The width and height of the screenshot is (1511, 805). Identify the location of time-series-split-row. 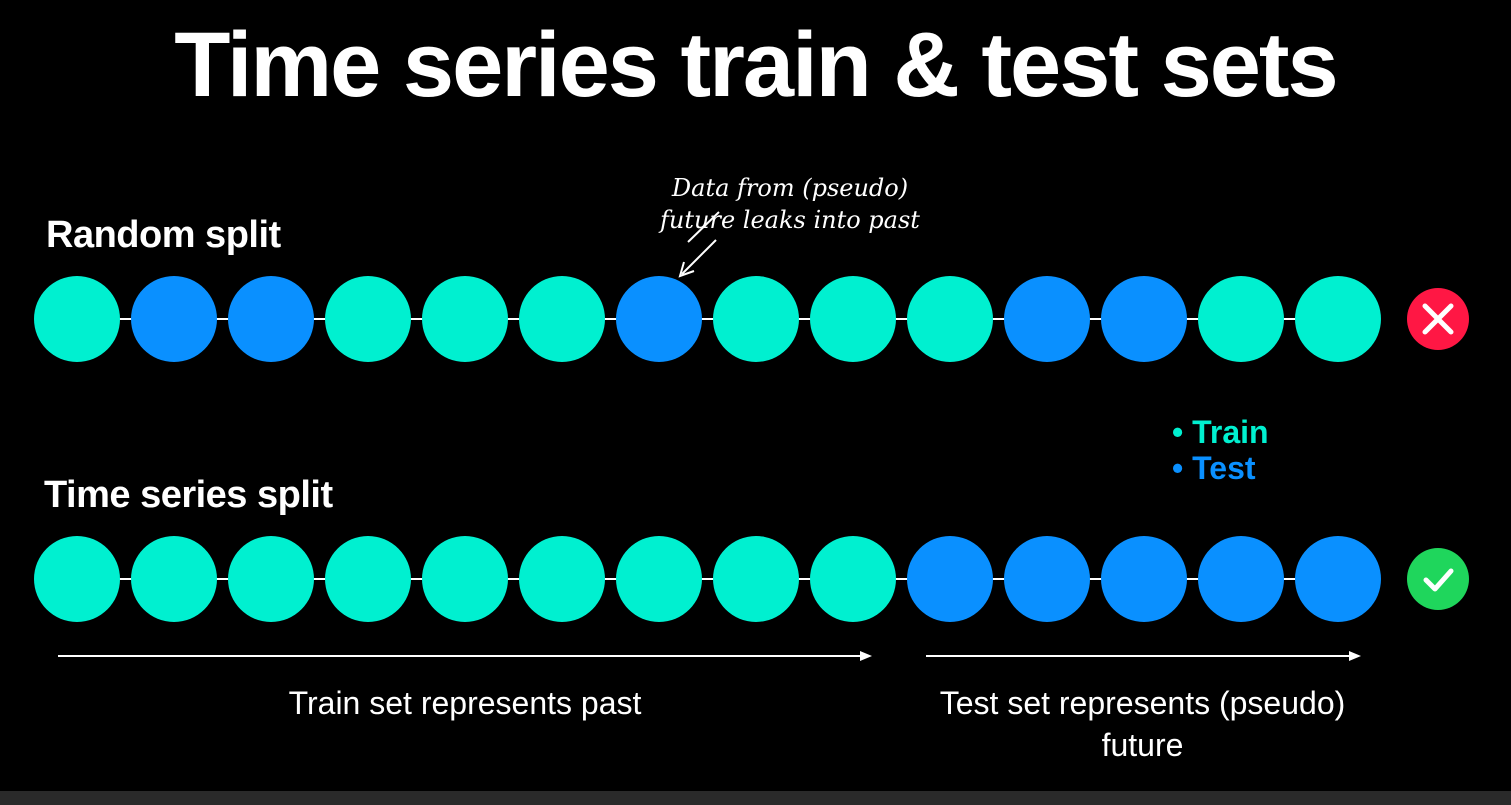
(707, 579).